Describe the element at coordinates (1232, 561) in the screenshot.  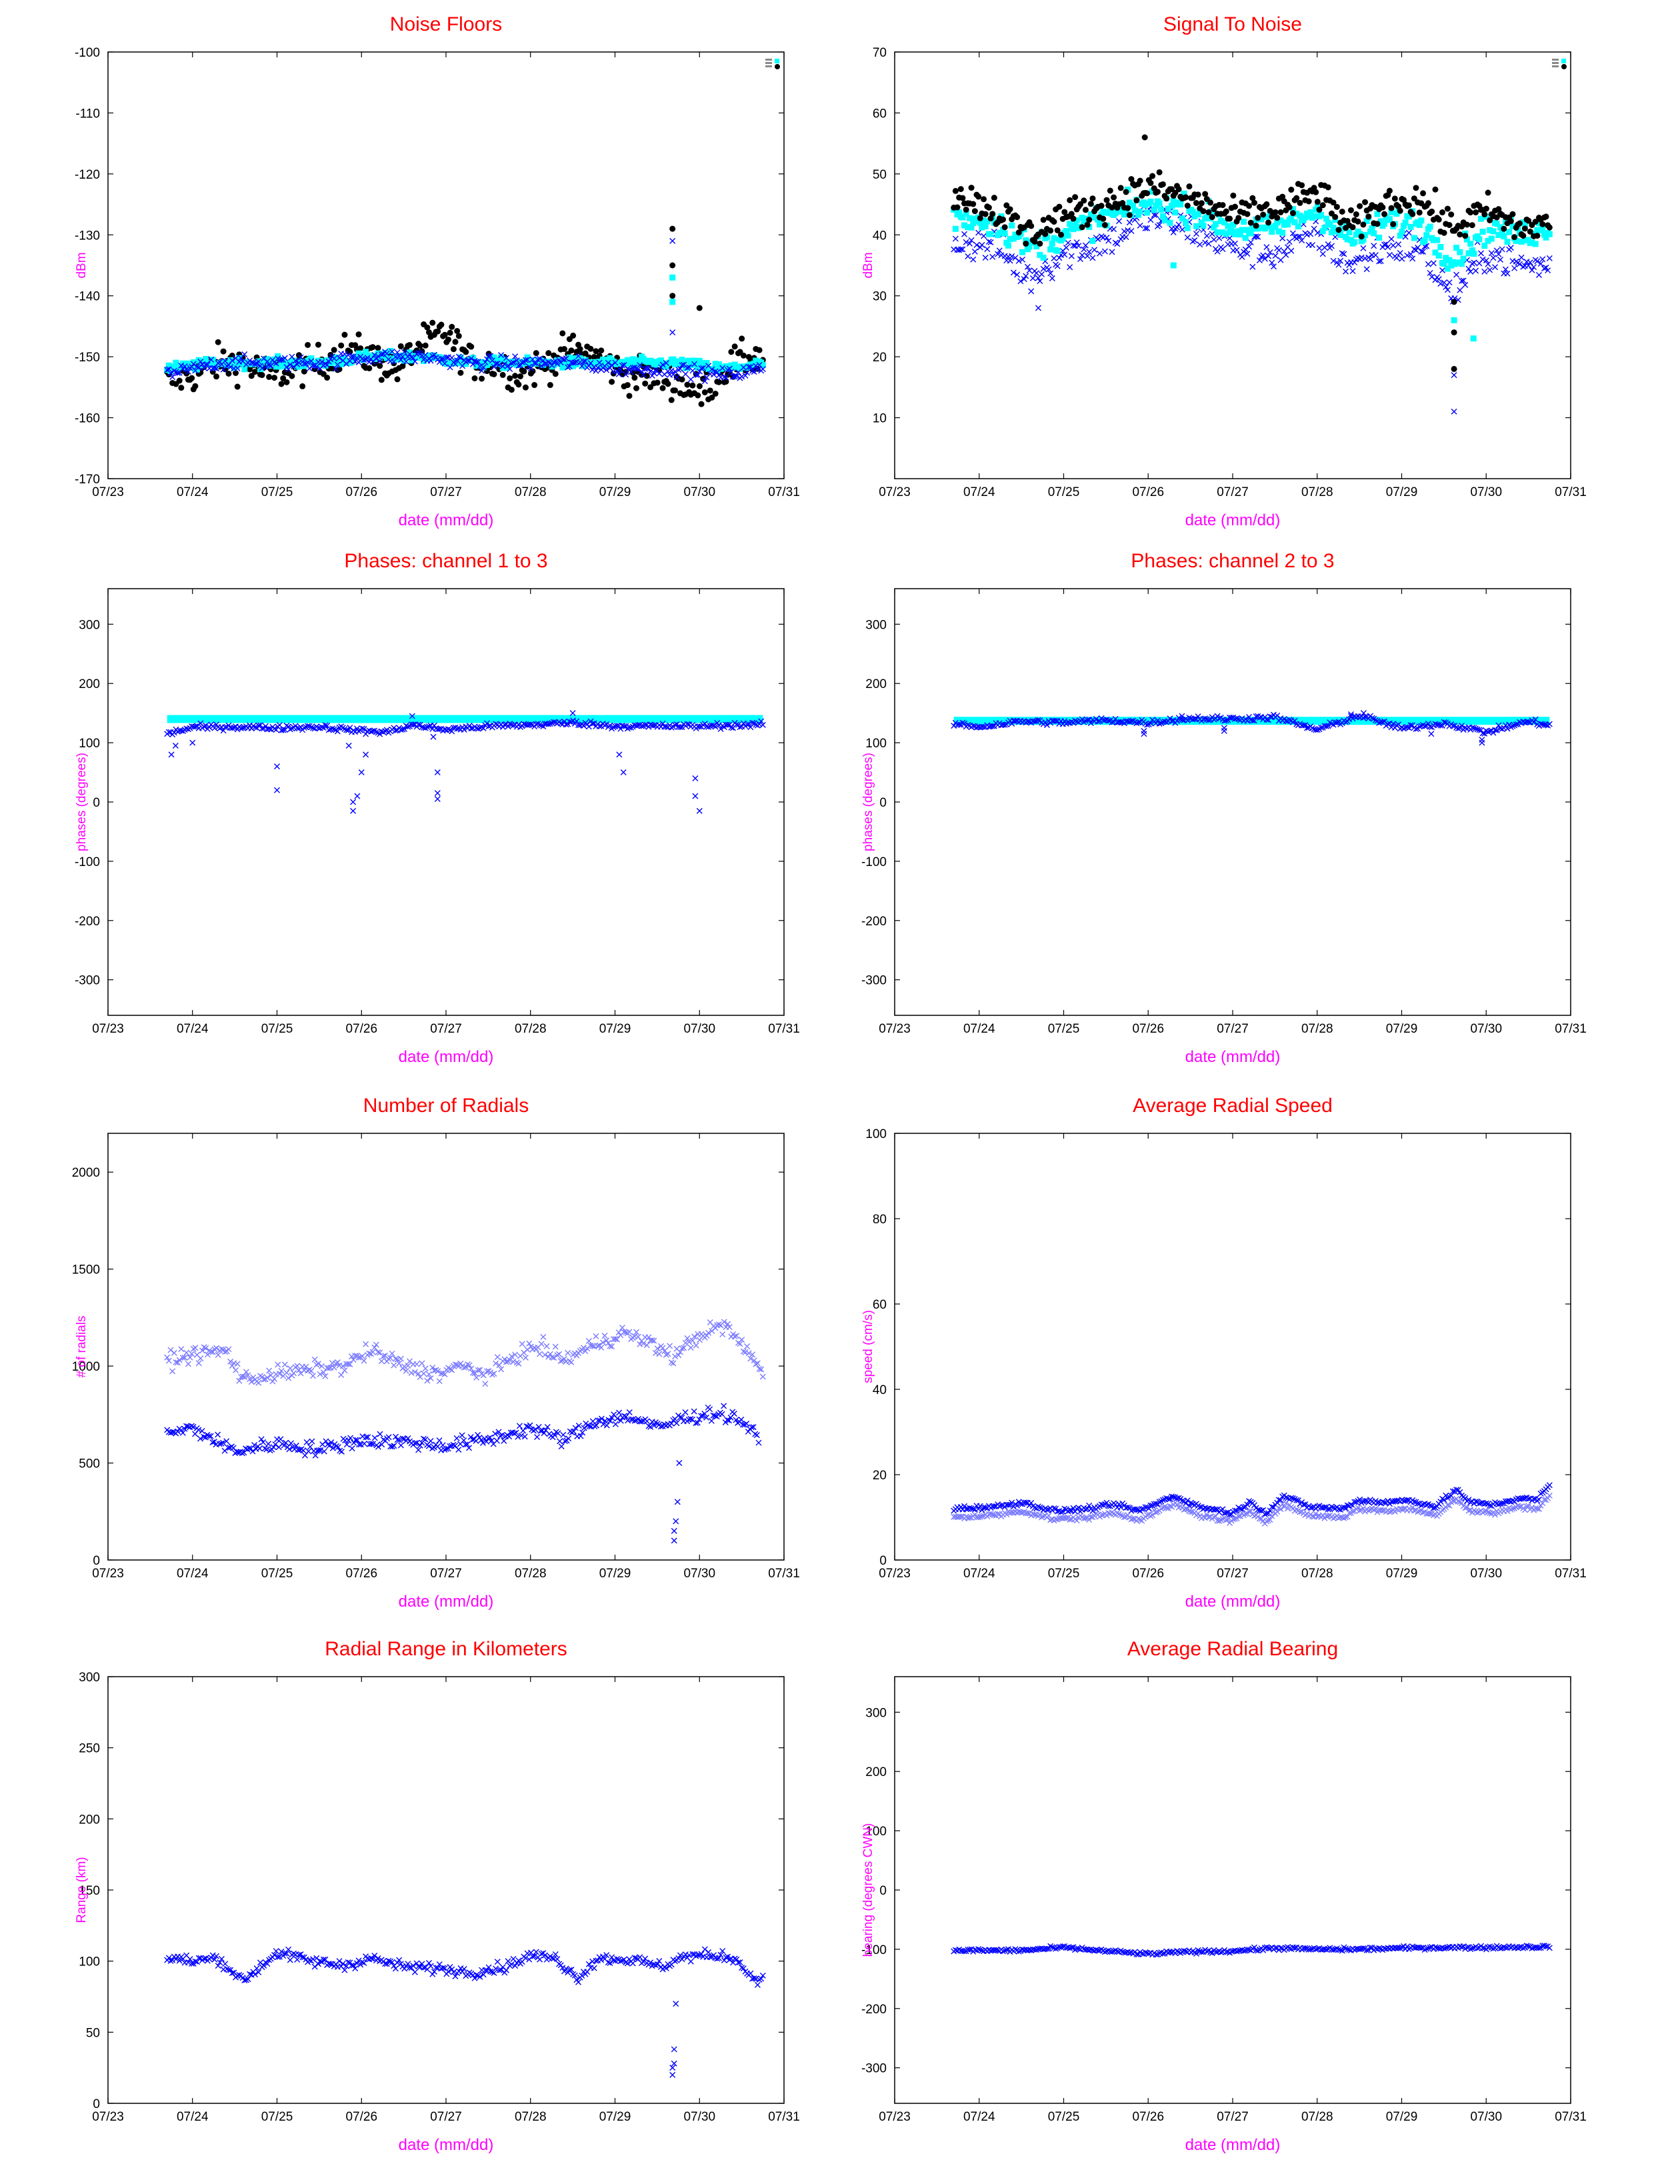
I see `chart-title: Phases: channel 2 to 3` at that location.